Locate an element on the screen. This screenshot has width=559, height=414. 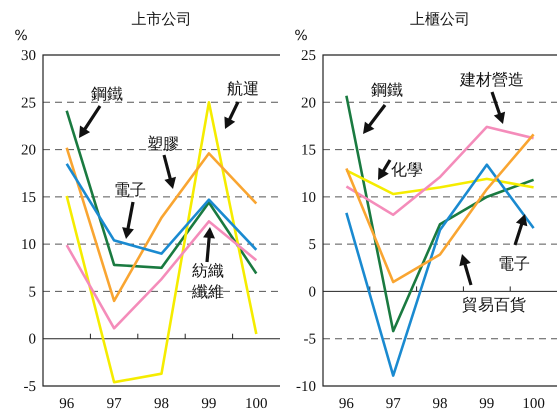
series-label: 航運 is located at coordinates (243, 88).